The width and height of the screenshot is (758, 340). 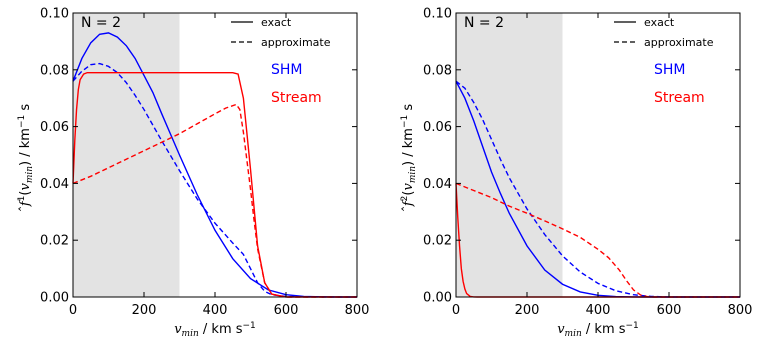 I want to click on y-axis-label: ̂f2(vmin) / km−1 s, so click(x=409, y=158).